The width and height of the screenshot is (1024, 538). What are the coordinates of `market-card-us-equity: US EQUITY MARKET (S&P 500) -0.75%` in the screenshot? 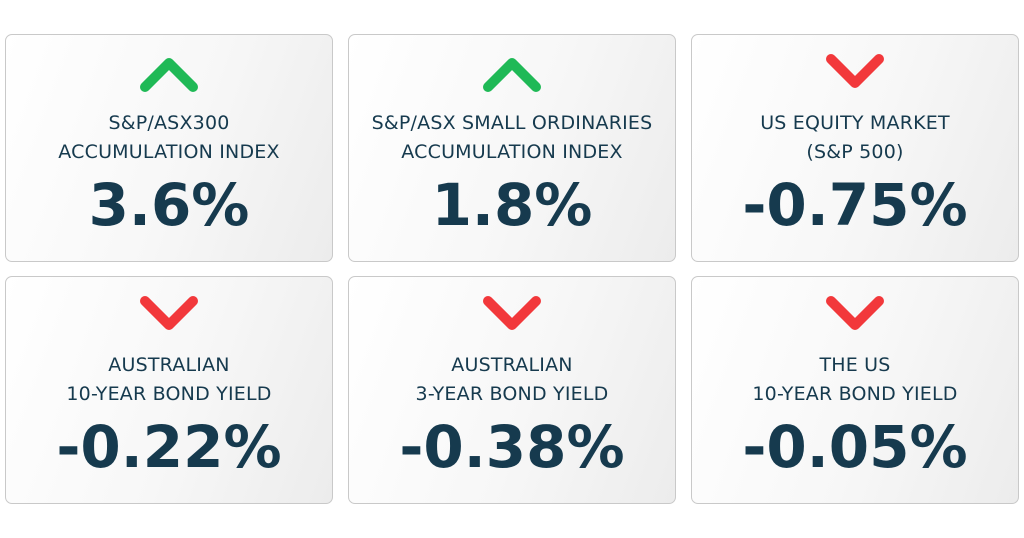 It's located at (855, 148).